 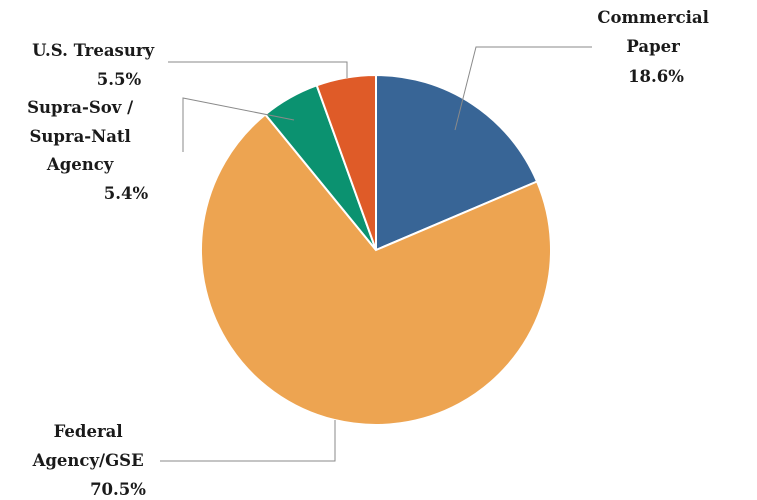 What do you see at coordinates (119, 79) in the screenshot?
I see `label-us-treasury-value: 5.5%` at bounding box center [119, 79].